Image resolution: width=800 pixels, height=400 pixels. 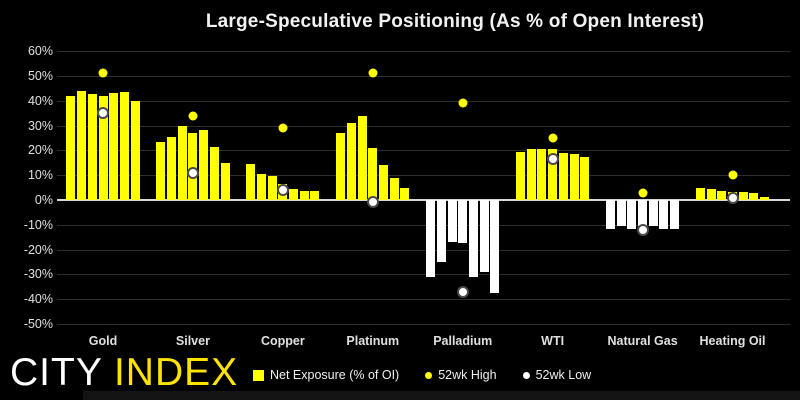 I want to click on y-axis-tick-label: 30%, so click(x=40, y=125).